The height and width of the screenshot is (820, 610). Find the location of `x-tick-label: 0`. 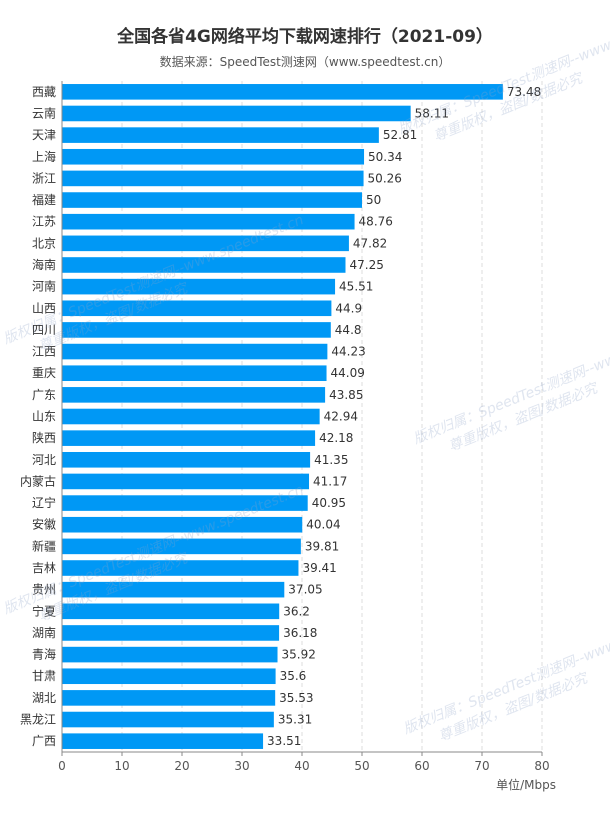

x-tick-label: 0 is located at coordinates (62, 766).